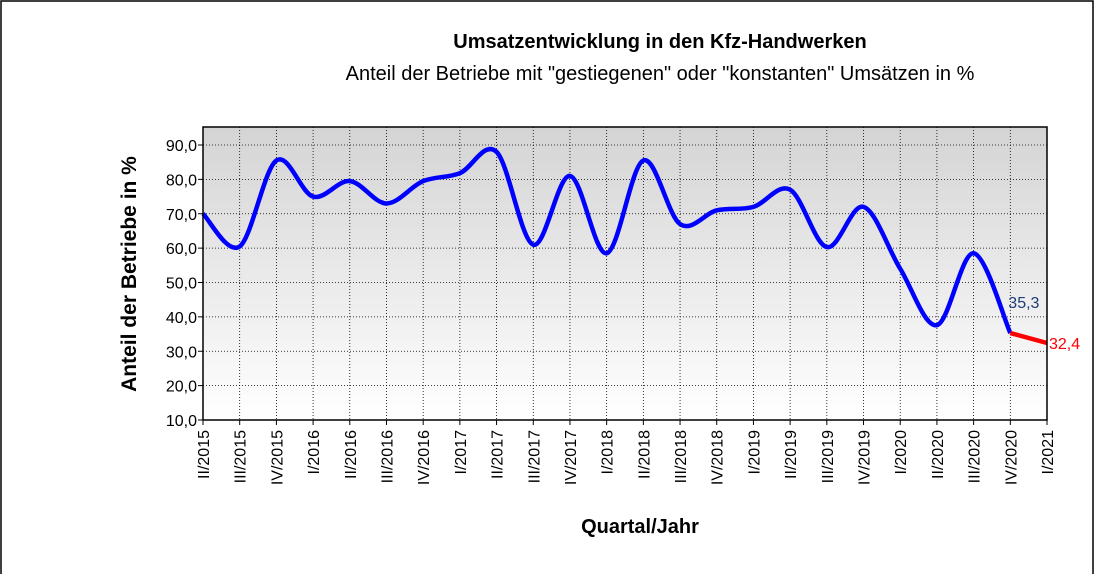  Describe the element at coordinates (1023, 303) in the screenshot. I see `data-label: 35,3` at that location.